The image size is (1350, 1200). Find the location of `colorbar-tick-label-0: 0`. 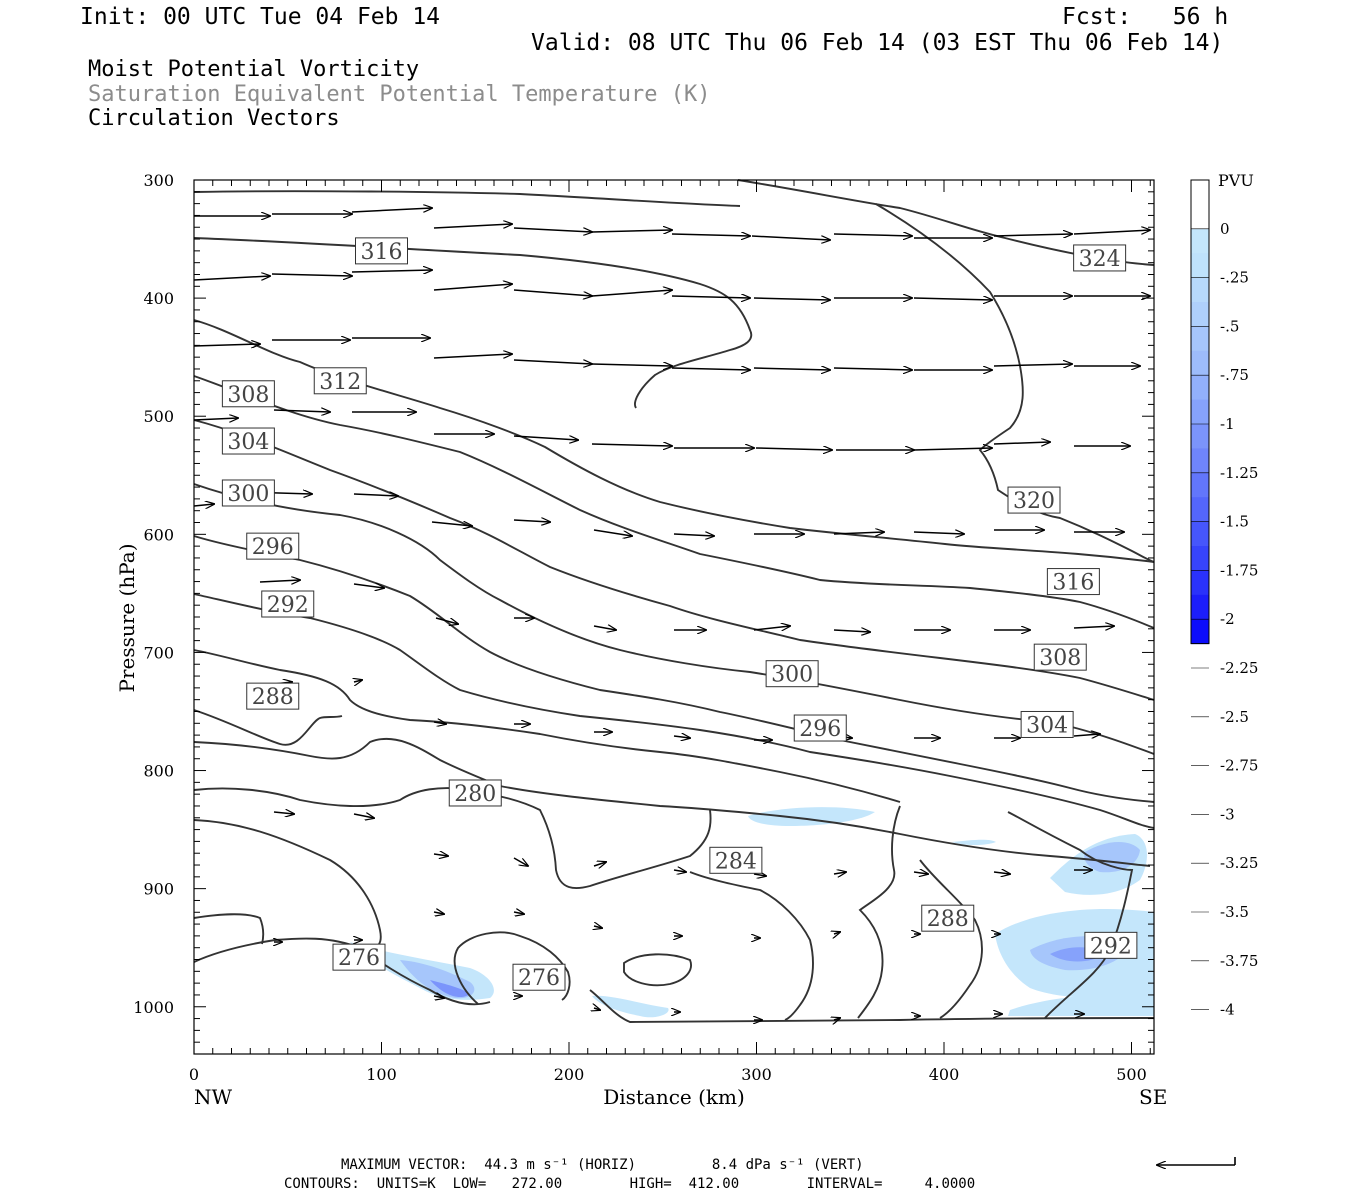

colorbar-tick-label-0: 0 is located at coordinates (1225, 229).